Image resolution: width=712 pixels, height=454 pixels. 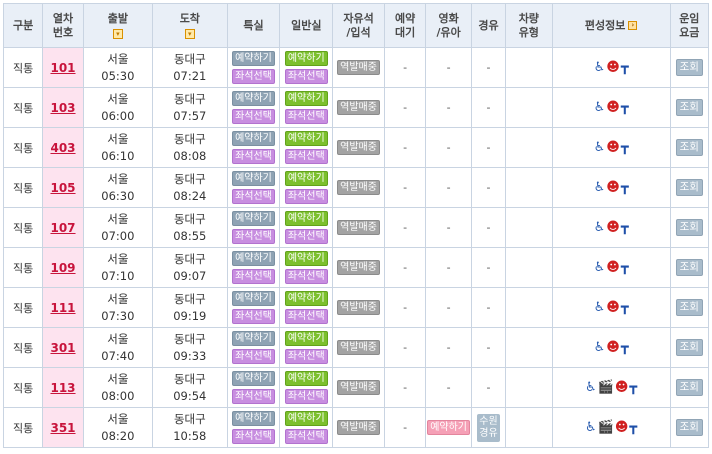 What do you see at coordinates (448, 25) in the screenshot?
I see `header-family-label: 영화 /유아` at bounding box center [448, 25].